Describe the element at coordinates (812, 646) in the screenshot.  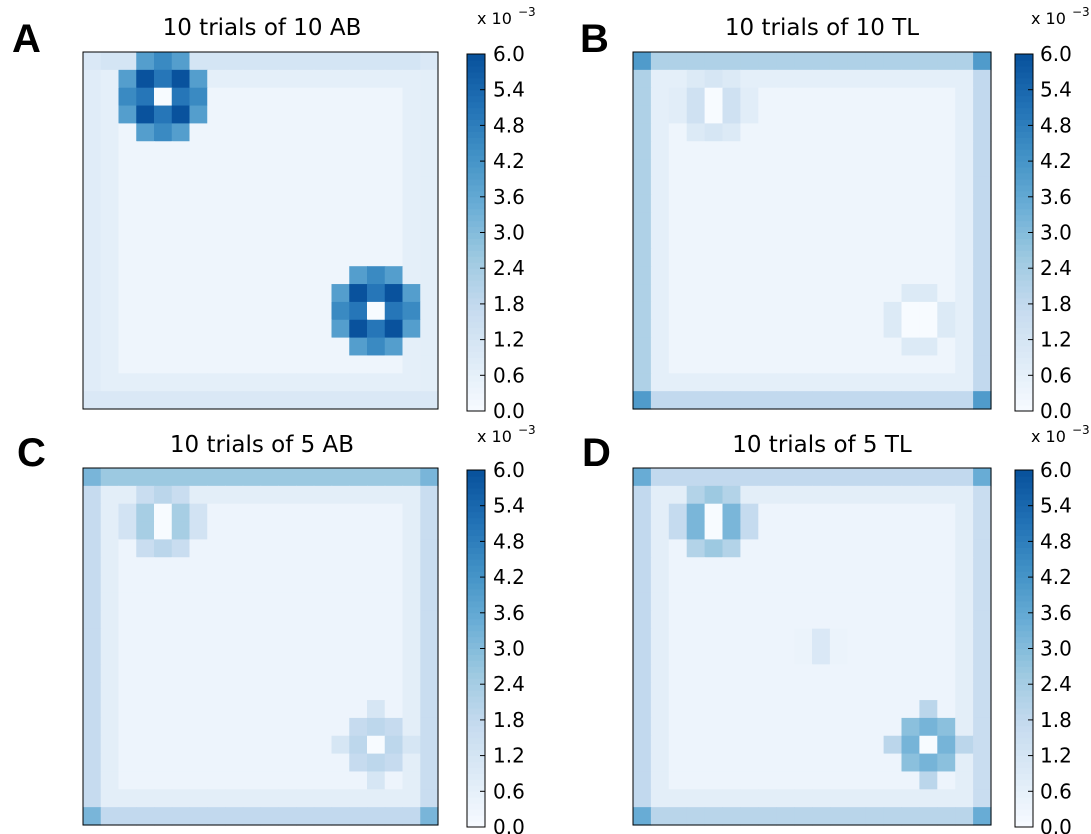
I see `plot-frame` at that location.